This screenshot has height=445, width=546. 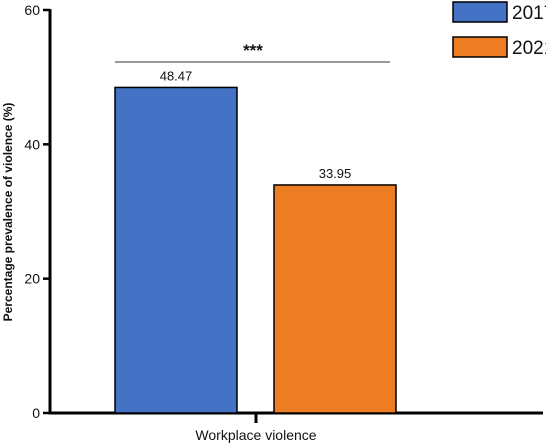 I want to click on data-label-2021: 33.95, so click(x=335, y=173).